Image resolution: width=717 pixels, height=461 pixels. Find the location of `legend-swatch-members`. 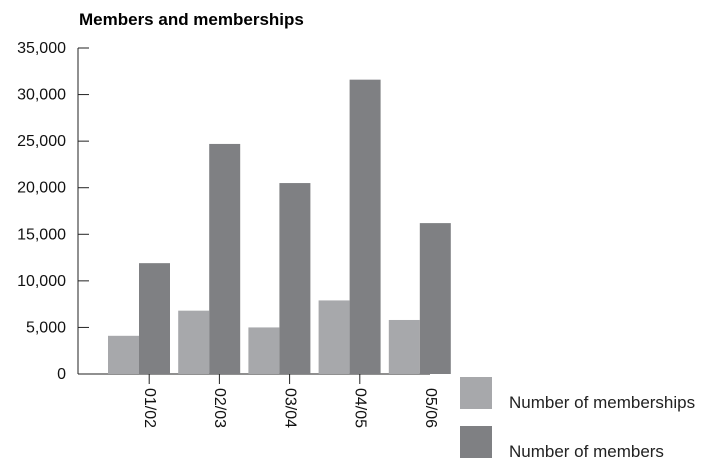

legend-swatch-members is located at coordinates (476, 442).